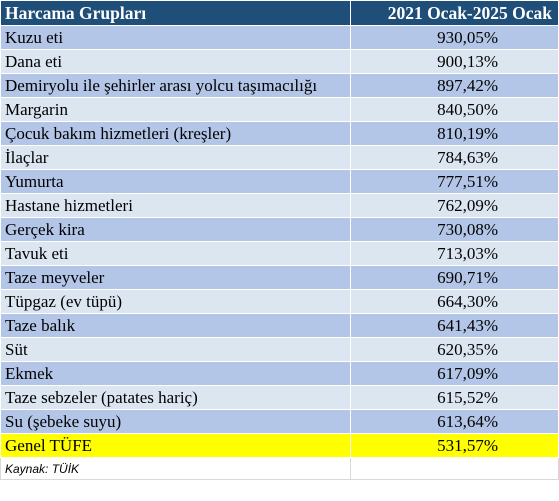  Describe the element at coordinates (175, 349) in the screenshot. I see `row-label: Süt` at that location.